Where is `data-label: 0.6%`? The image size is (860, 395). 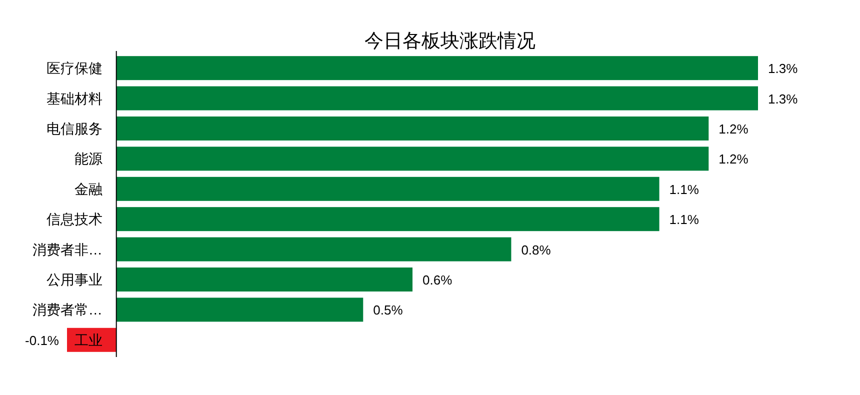 data-label: 0.6% is located at coordinates (437, 280).